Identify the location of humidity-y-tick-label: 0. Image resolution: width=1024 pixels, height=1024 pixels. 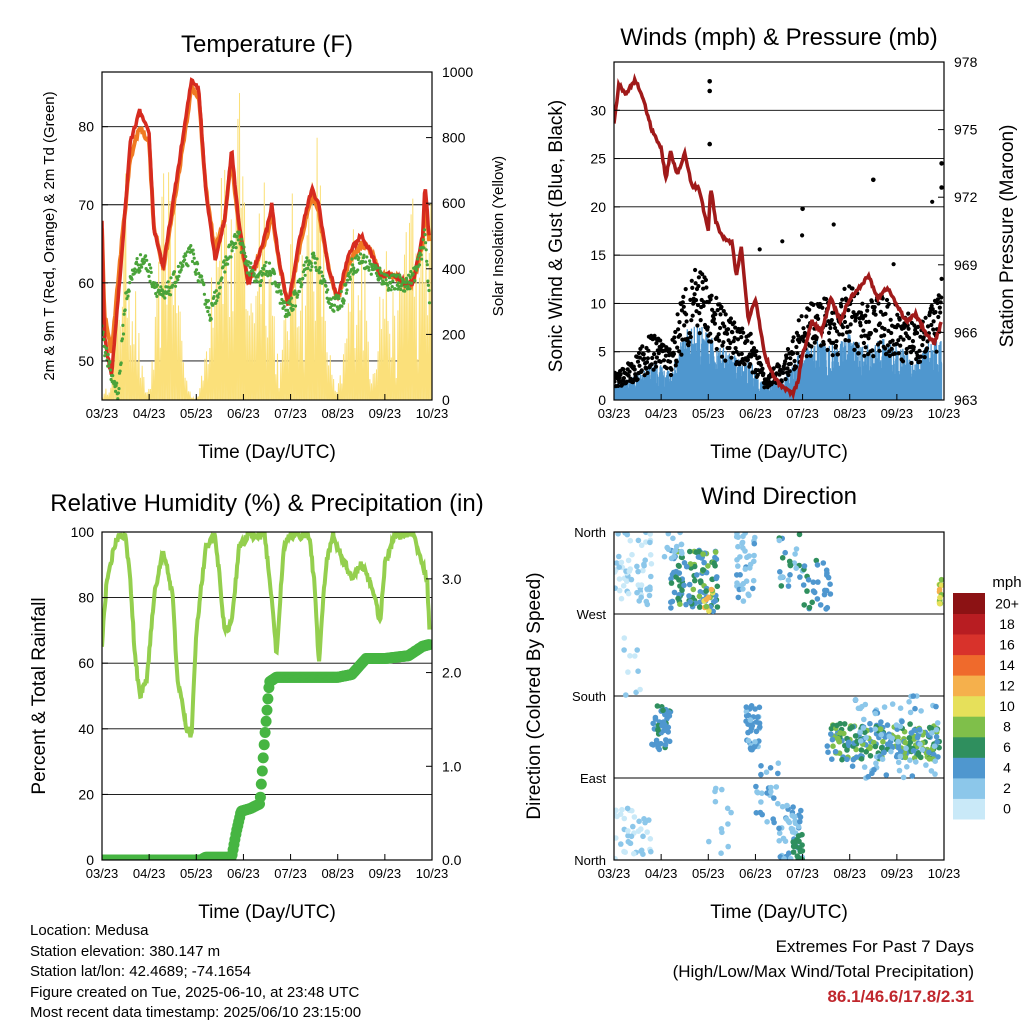
(90, 860).